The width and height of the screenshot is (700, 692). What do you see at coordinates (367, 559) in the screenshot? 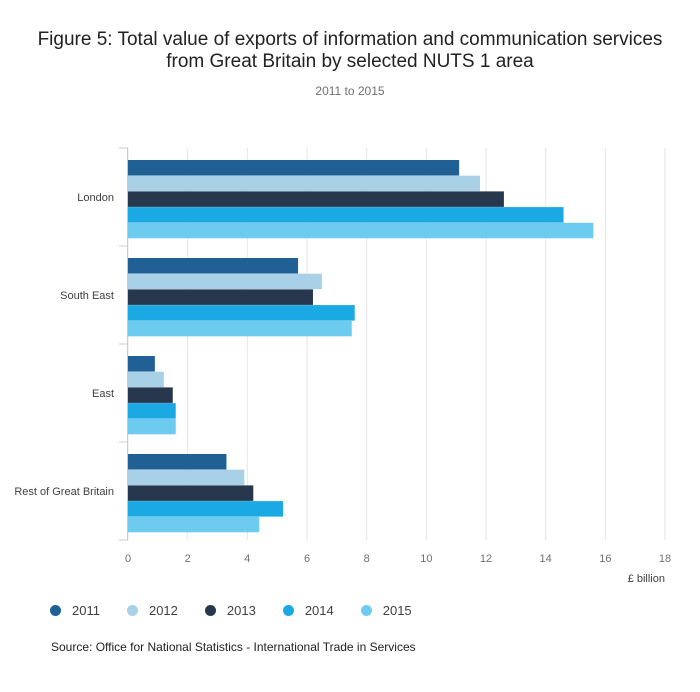
I see `x-tick-label: 8` at bounding box center [367, 559].